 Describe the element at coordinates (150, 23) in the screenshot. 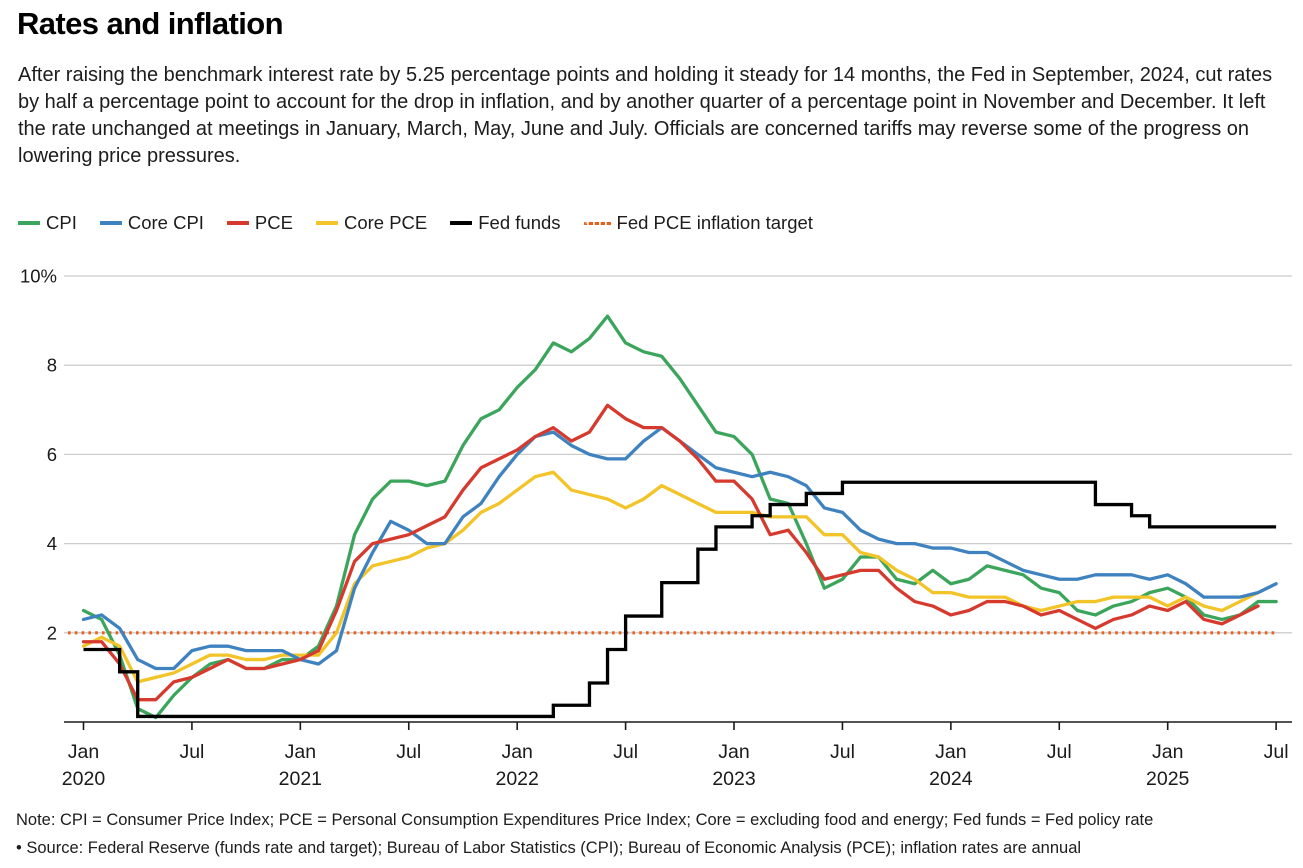

I see `page-title: Rates and inflation` at that location.